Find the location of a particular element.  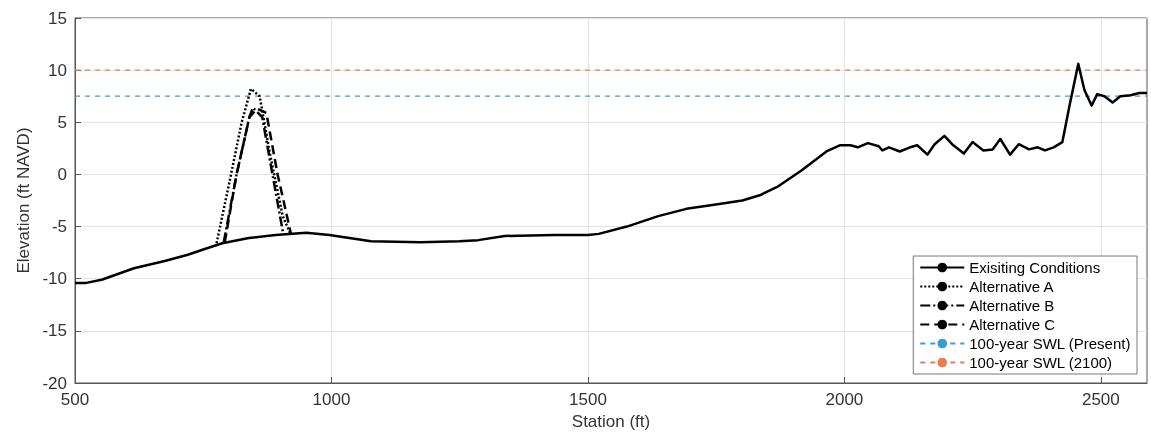

y-tick-label: 5 is located at coordinates (62, 122).